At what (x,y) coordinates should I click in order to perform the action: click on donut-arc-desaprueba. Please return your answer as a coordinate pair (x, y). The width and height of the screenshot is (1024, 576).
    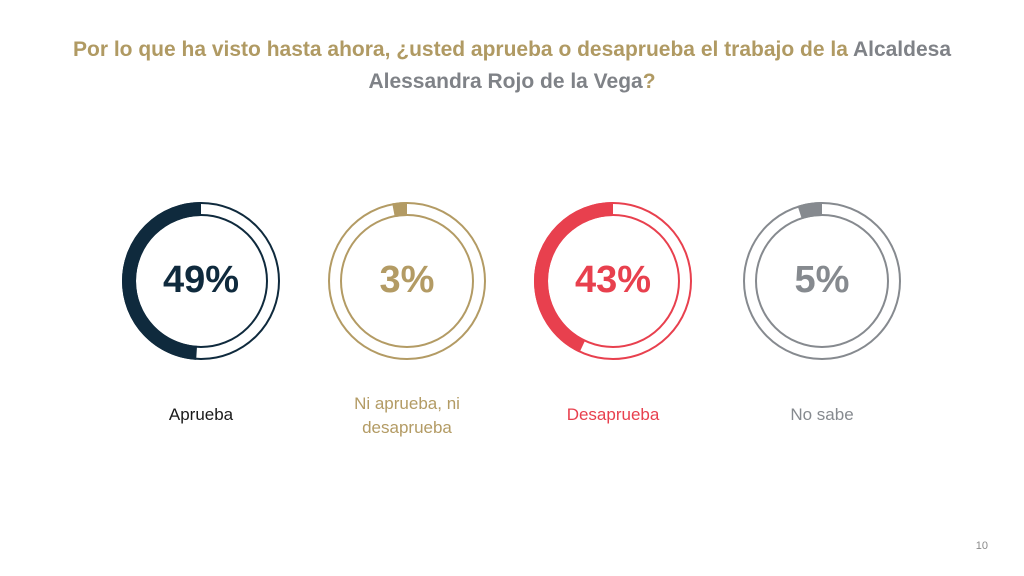
    Looking at the image, I should click on (613, 281).